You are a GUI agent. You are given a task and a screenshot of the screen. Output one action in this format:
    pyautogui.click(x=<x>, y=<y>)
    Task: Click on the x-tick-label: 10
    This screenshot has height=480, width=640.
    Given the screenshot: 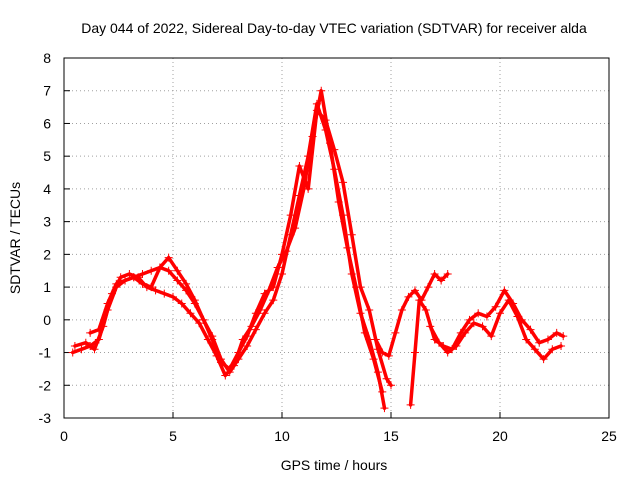 What is the action you would take?
    pyautogui.click(x=282, y=436)
    